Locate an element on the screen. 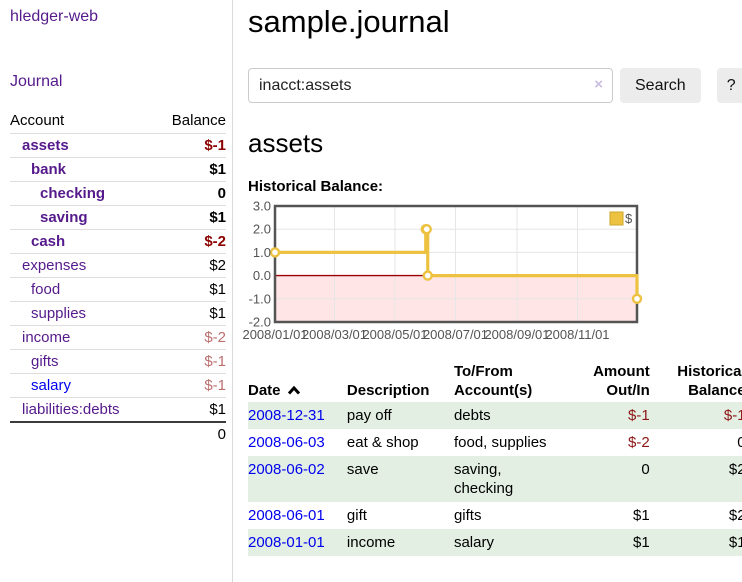 The image size is (742, 582). search-input is located at coordinates (430, 85).